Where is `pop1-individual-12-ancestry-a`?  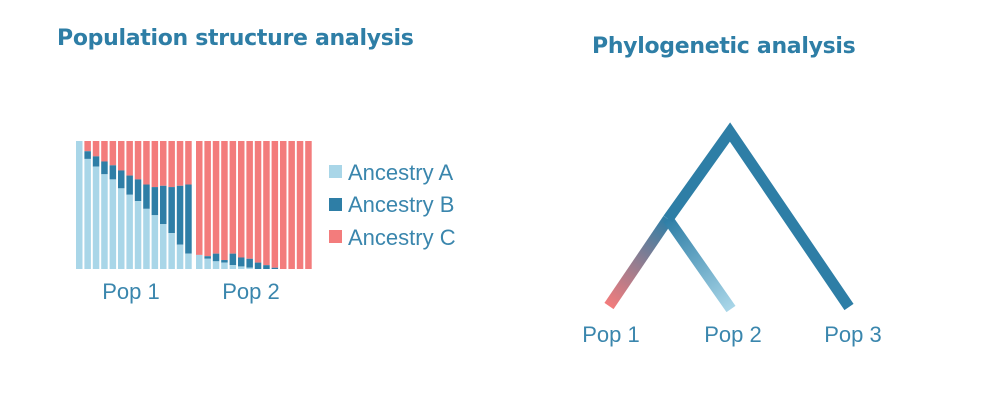
pop1-individual-12-ancestry-a is located at coordinates (171, 251).